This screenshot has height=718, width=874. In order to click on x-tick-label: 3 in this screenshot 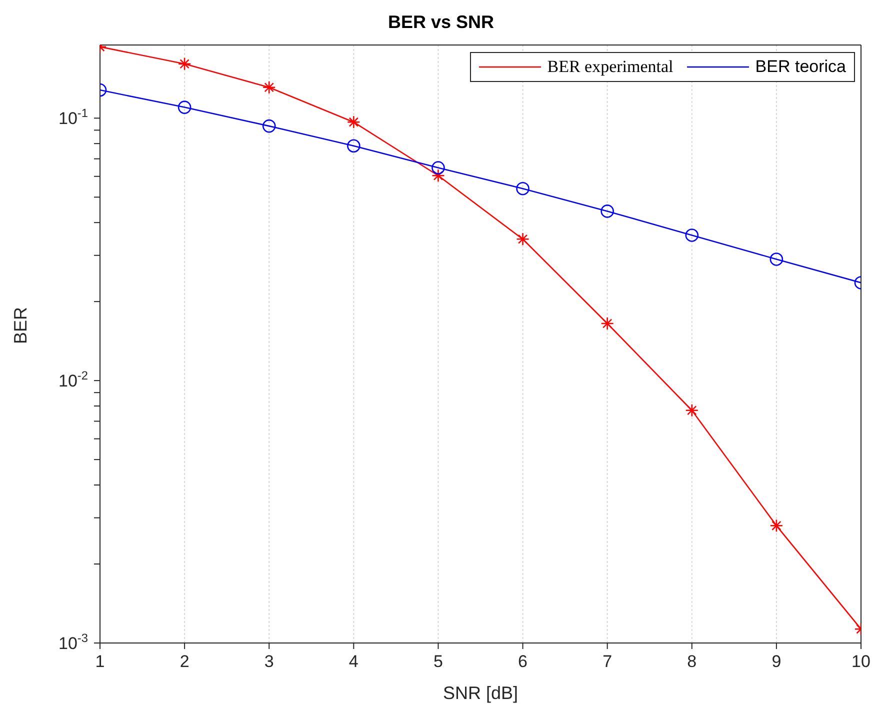, I will do `click(269, 662)`.